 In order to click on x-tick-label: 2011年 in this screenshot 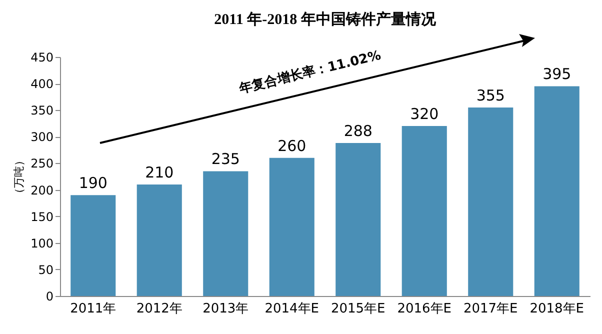, I will do `click(93, 309)`.